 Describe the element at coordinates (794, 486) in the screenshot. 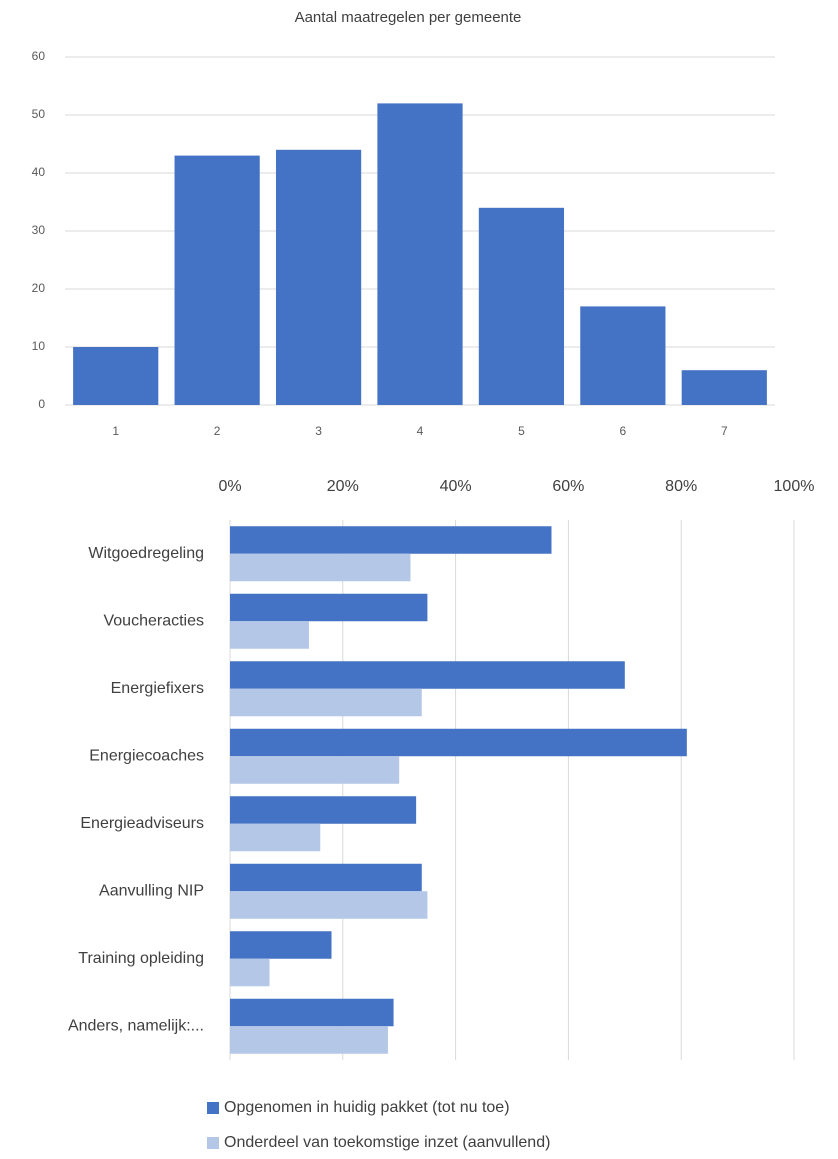

I see `x-tick-label: 100%` at that location.